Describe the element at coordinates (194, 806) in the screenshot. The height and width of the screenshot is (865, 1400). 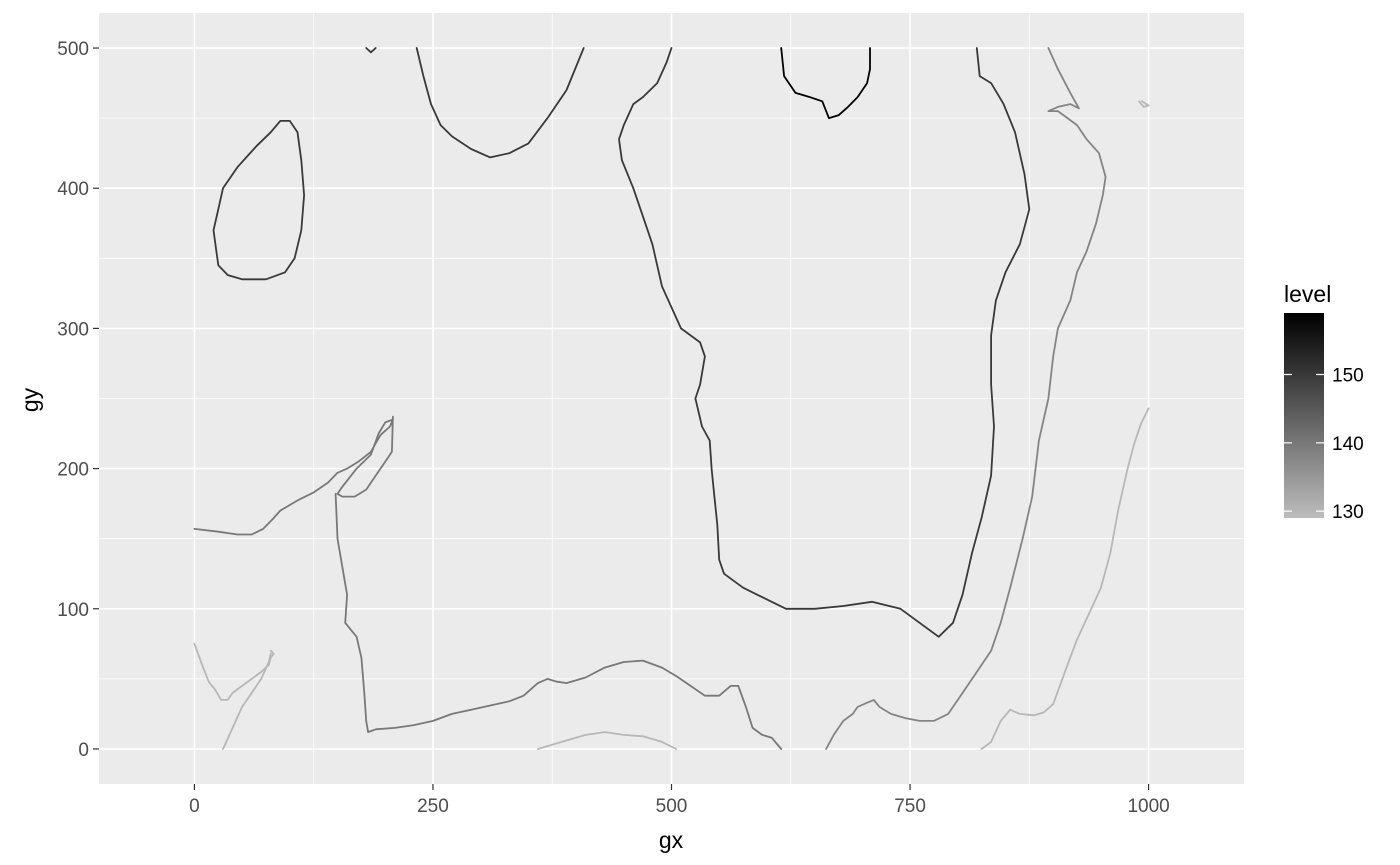
I see `x-tick-label: 0` at that location.